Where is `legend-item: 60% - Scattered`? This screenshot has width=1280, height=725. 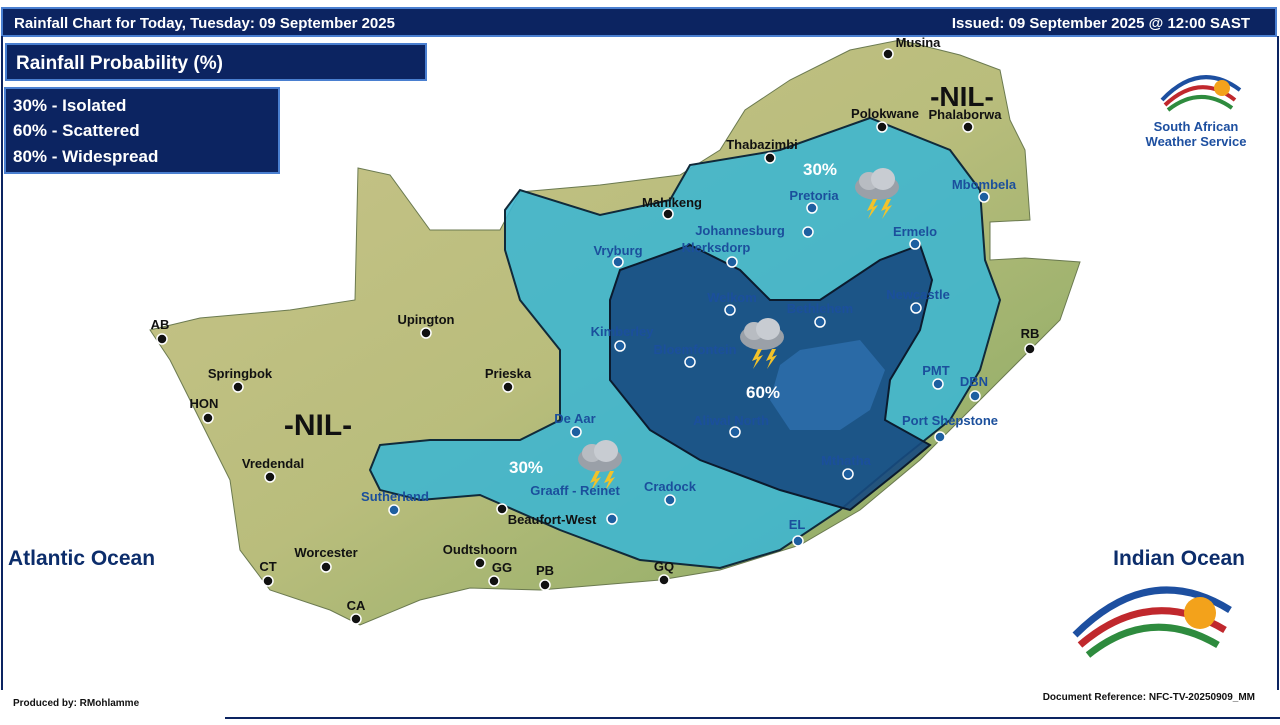 legend-item: 60% - Scattered is located at coordinates (76, 130).